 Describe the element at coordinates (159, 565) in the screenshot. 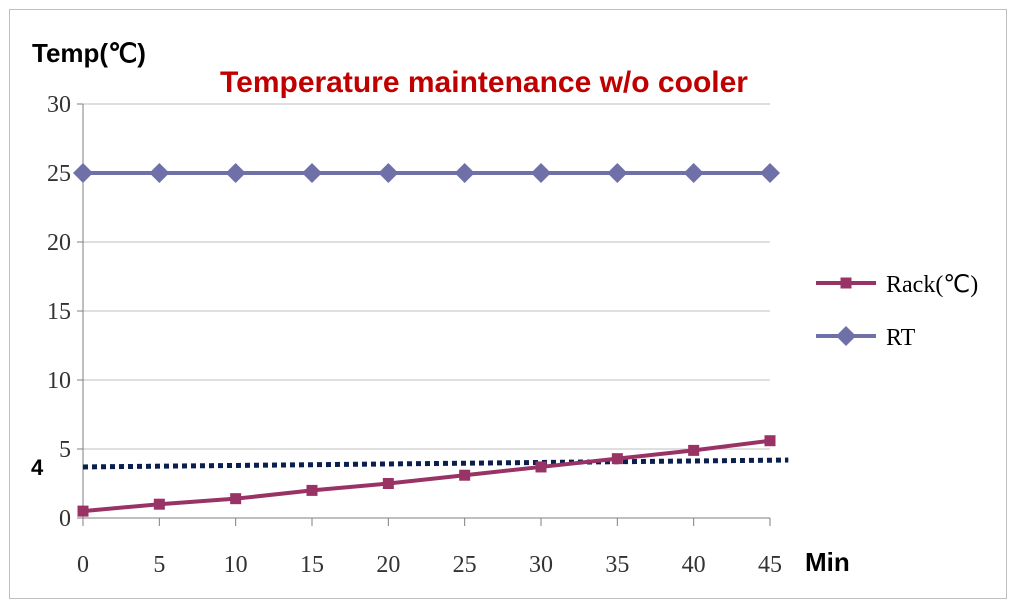

I see `x-tick-label-5: 5` at that location.